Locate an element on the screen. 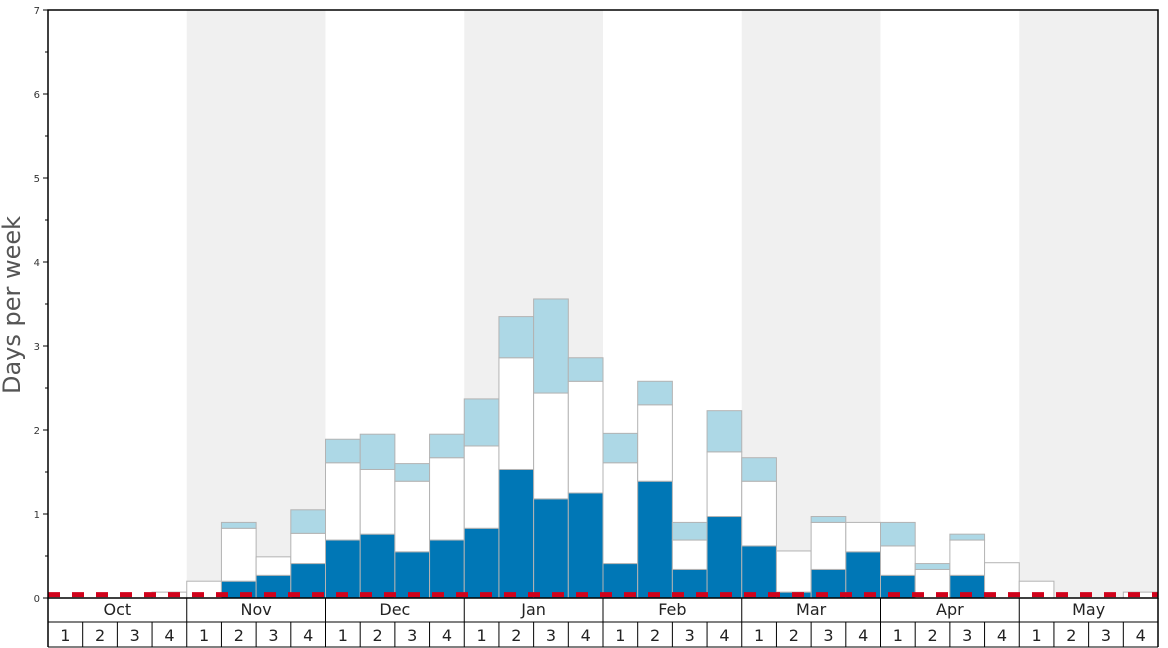 This screenshot has height=648, width=1168. month-label-jan: Jan is located at coordinates (533, 609).